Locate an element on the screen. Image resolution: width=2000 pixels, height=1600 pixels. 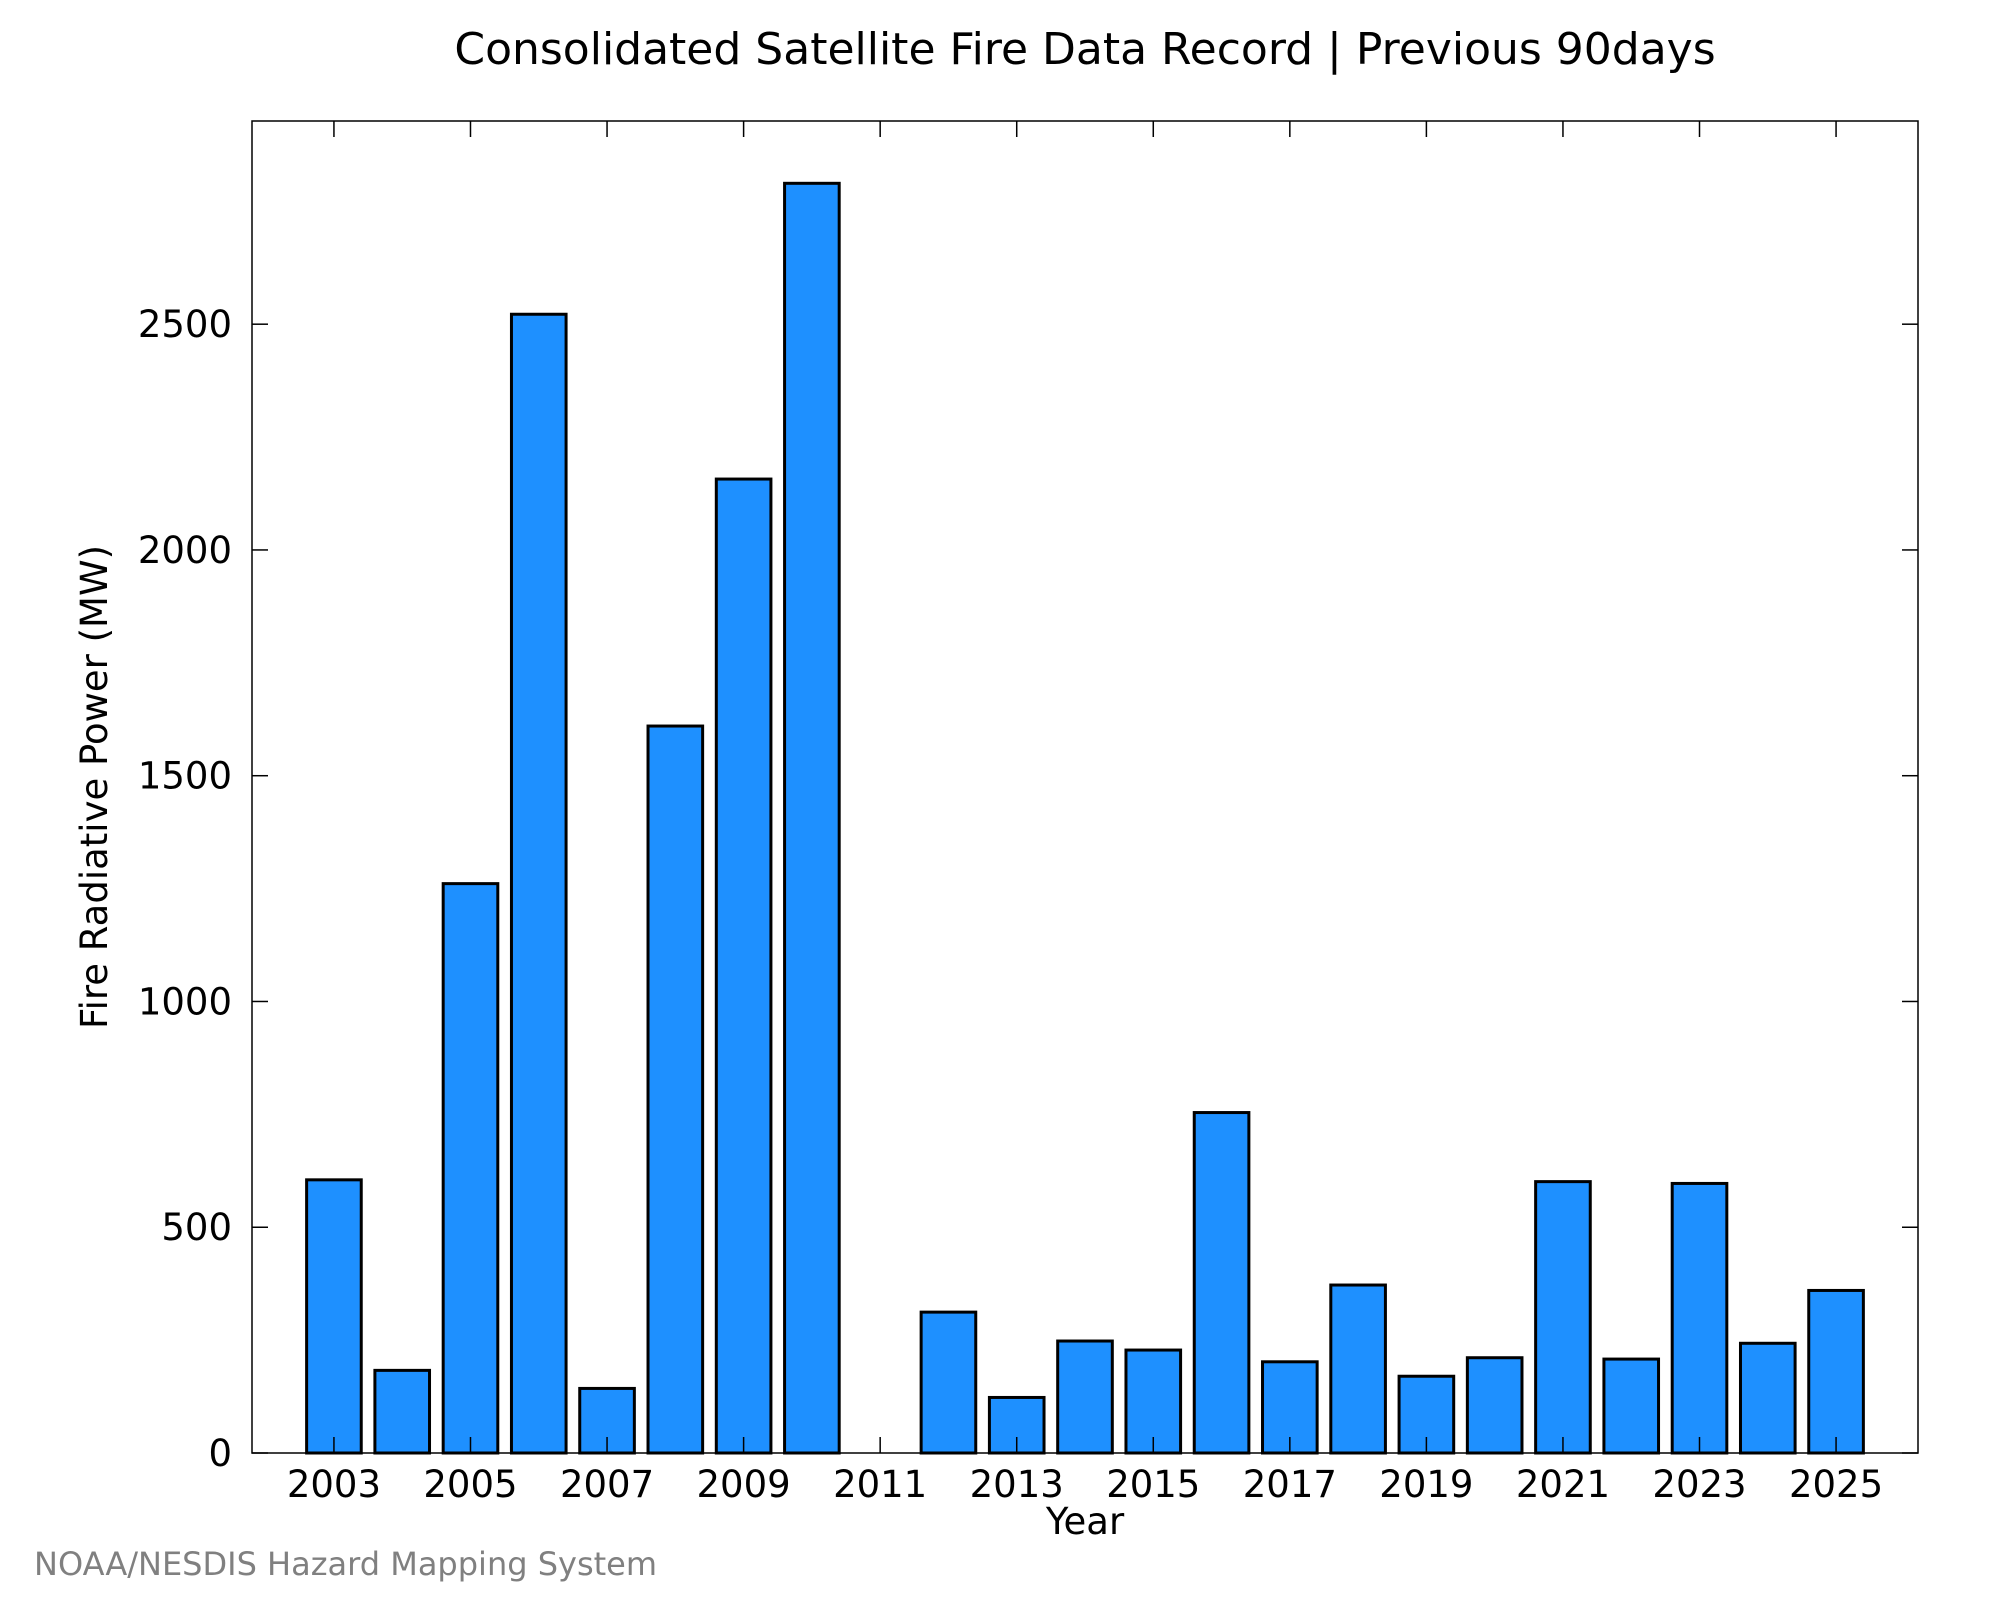
bar-2006 is located at coordinates (538, 883).